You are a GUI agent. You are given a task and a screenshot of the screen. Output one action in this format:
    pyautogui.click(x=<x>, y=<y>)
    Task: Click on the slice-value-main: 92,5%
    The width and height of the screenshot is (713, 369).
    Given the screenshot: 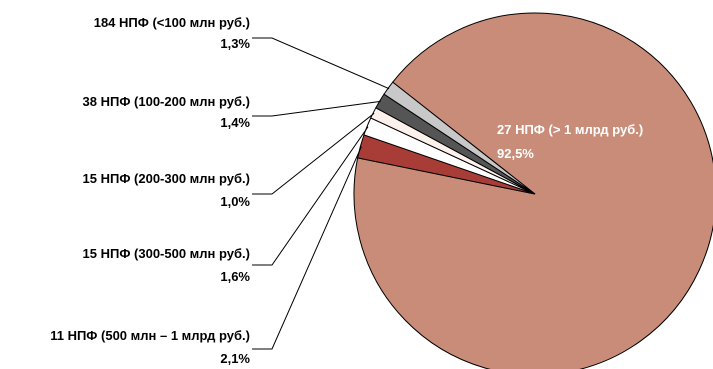 What is the action you would take?
    pyautogui.click(x=515, y=153)
    